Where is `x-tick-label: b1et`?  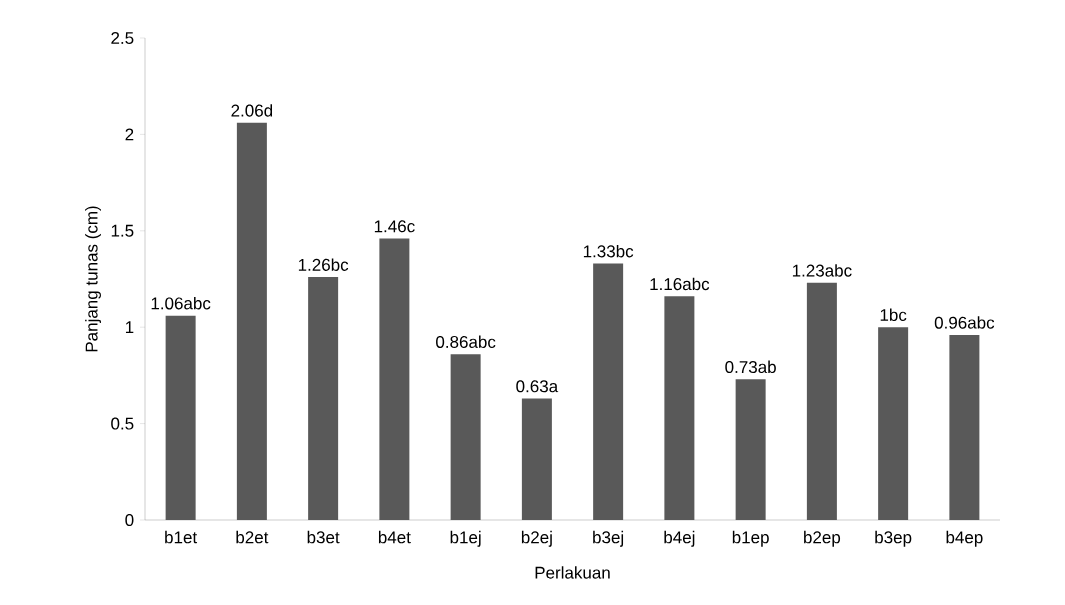 x-tick-label: b1et is located at coordinates (181, 537).